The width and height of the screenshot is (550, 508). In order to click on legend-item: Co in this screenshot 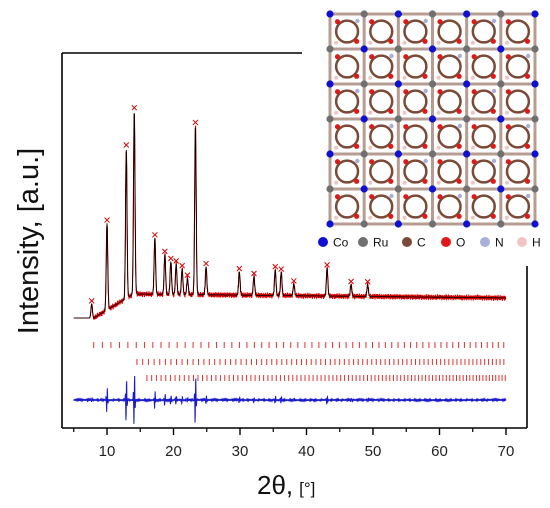, I will do `click(333, 243)`.